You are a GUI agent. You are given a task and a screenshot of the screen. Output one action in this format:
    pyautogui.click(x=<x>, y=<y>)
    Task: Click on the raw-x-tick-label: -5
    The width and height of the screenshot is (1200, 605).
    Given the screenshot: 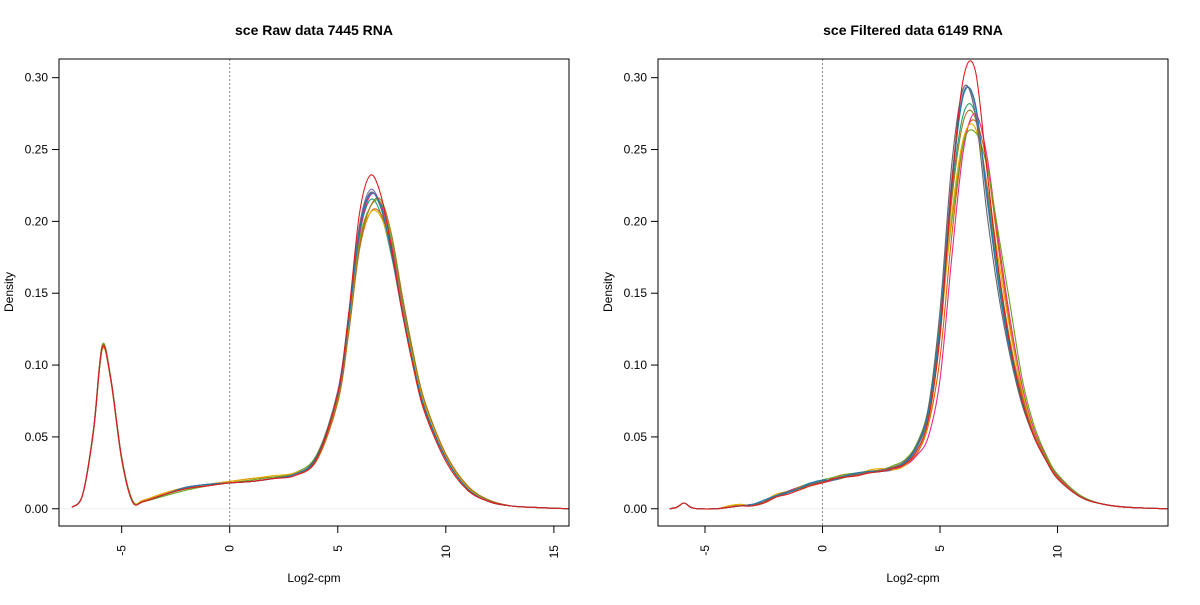 What is the action you would take?
    pyautogui.click(x=122, y=550)
    